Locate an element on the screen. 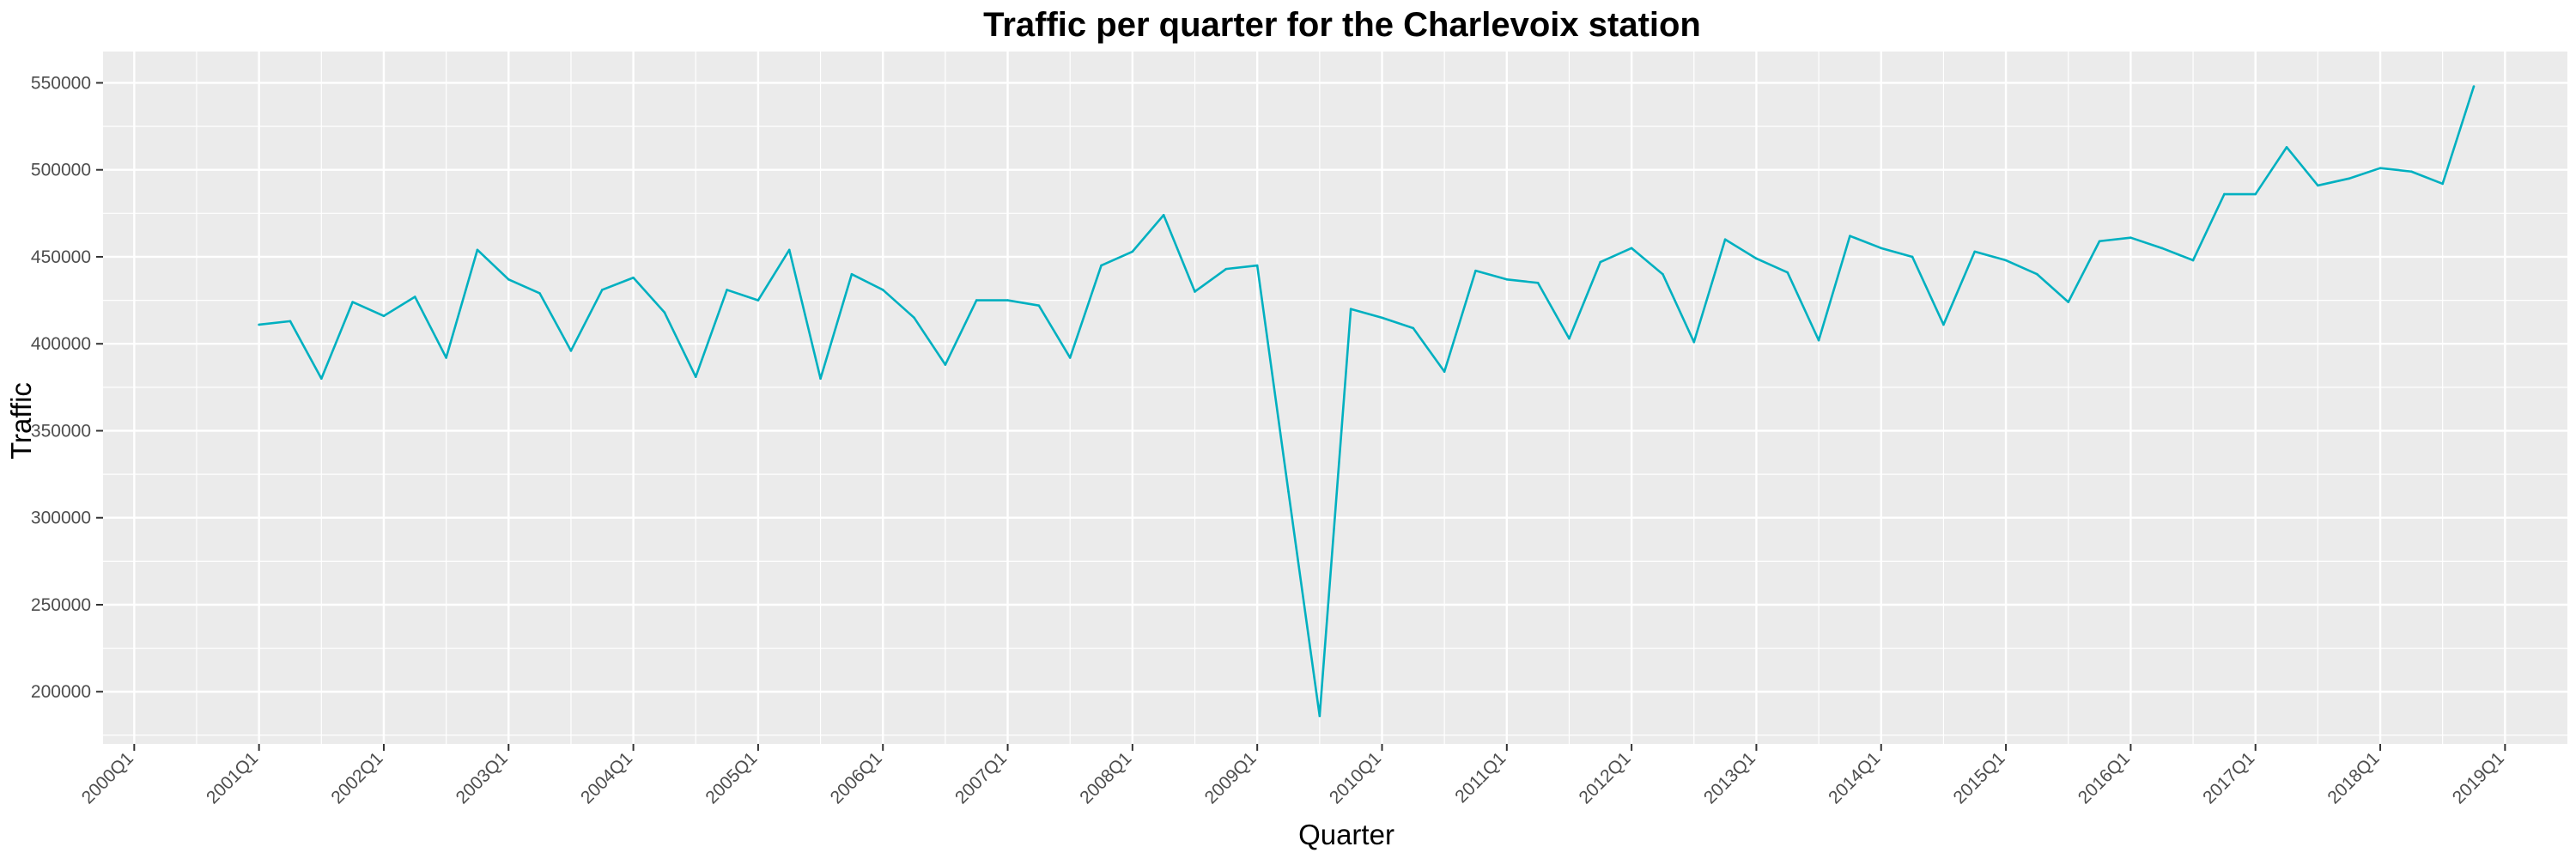 This screenshot has width=2576, height=859. y-tick-label: 250000 is located at coordinates (61, 605).